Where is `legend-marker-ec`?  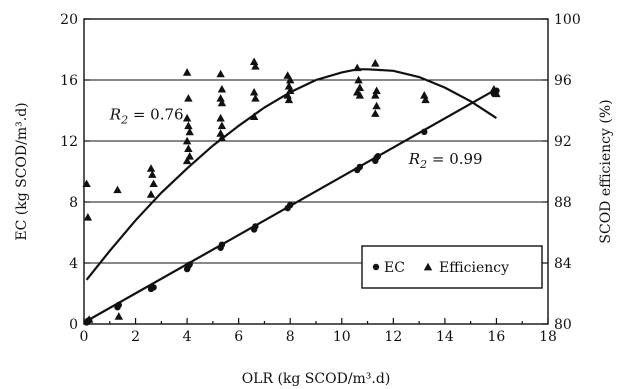
legend-marker-ec is located at coordinates (376, 267).